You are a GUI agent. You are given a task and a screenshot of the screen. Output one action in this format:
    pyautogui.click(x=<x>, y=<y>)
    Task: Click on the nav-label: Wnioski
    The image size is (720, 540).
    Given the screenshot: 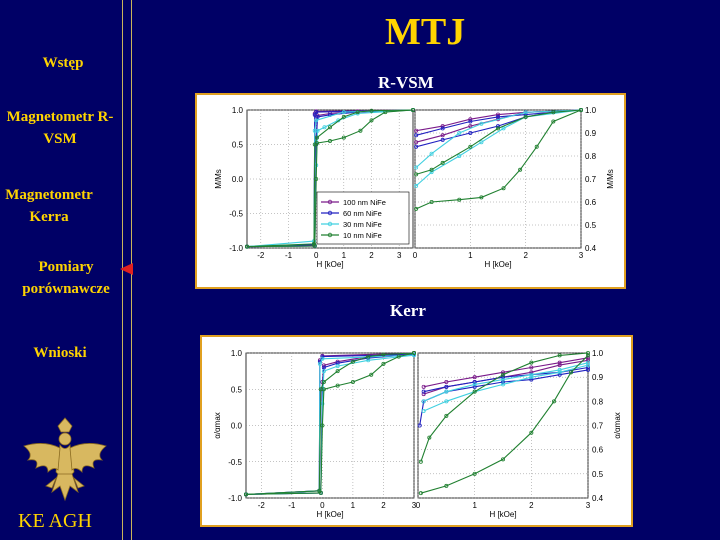 What is the action you would take?
    pyautogui.click(x=60, y=353)
    